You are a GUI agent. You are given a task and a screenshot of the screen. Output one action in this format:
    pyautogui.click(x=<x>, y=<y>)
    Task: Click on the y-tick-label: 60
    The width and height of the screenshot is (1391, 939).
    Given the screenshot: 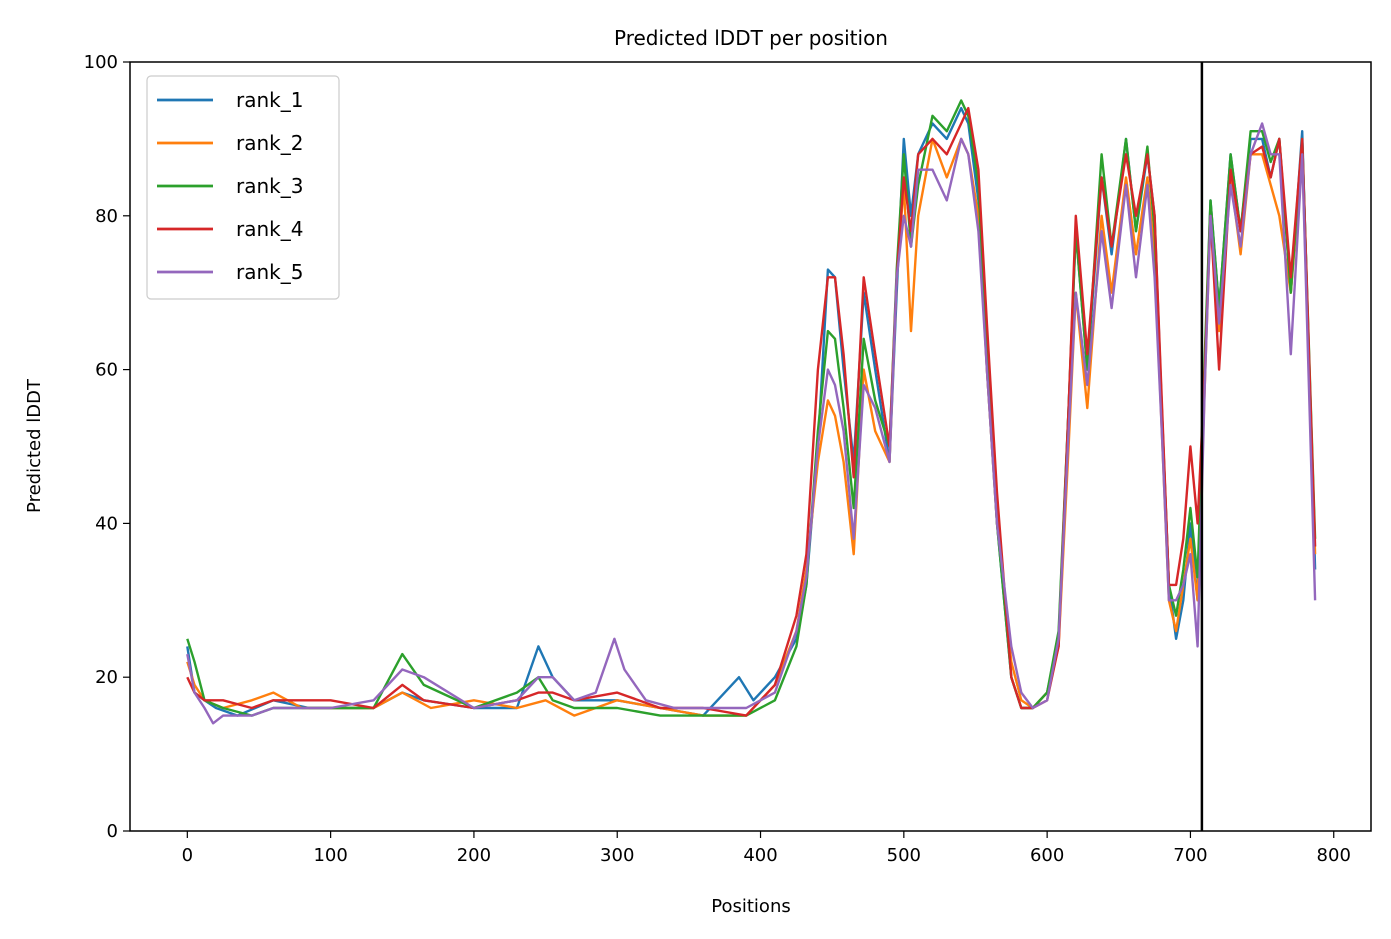 What is the action you would take?
    pyautogui.click(x=106, y=370)
    